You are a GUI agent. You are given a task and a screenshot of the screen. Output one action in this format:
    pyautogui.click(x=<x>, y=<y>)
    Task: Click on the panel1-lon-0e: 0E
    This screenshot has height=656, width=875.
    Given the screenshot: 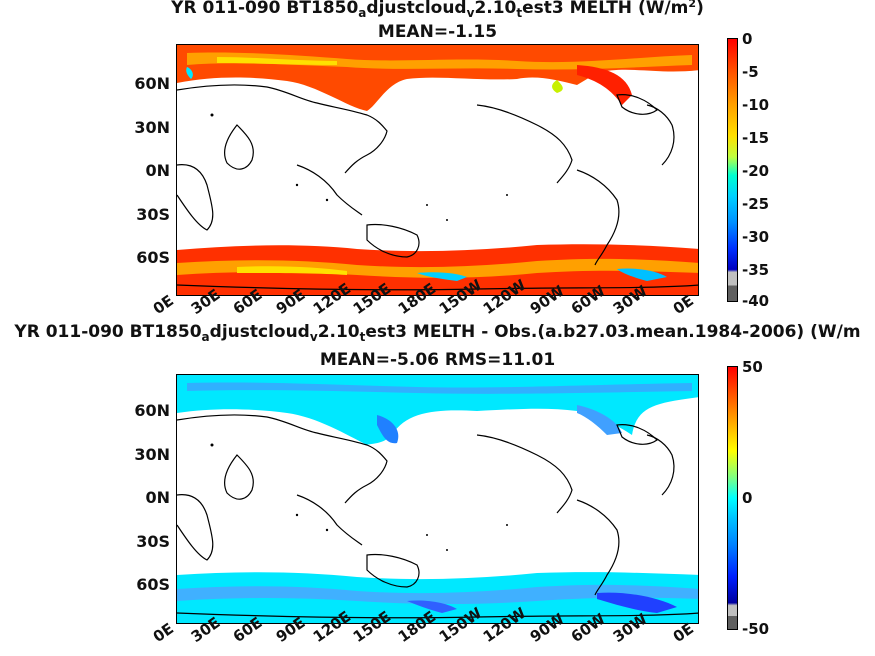 What is the action you would take?
    pyautogui.click(x=163, y=304)
    